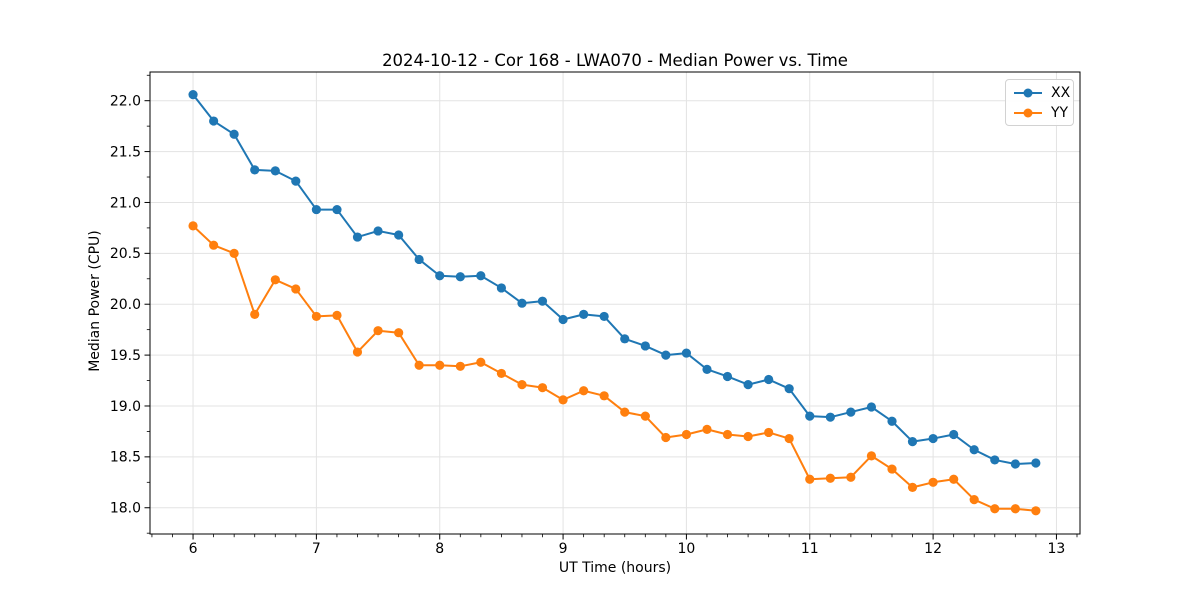  Describe the element at coordinates (615, 568) in the screenshot. I see `x-axis-label: UT Time (hours)` at that location.